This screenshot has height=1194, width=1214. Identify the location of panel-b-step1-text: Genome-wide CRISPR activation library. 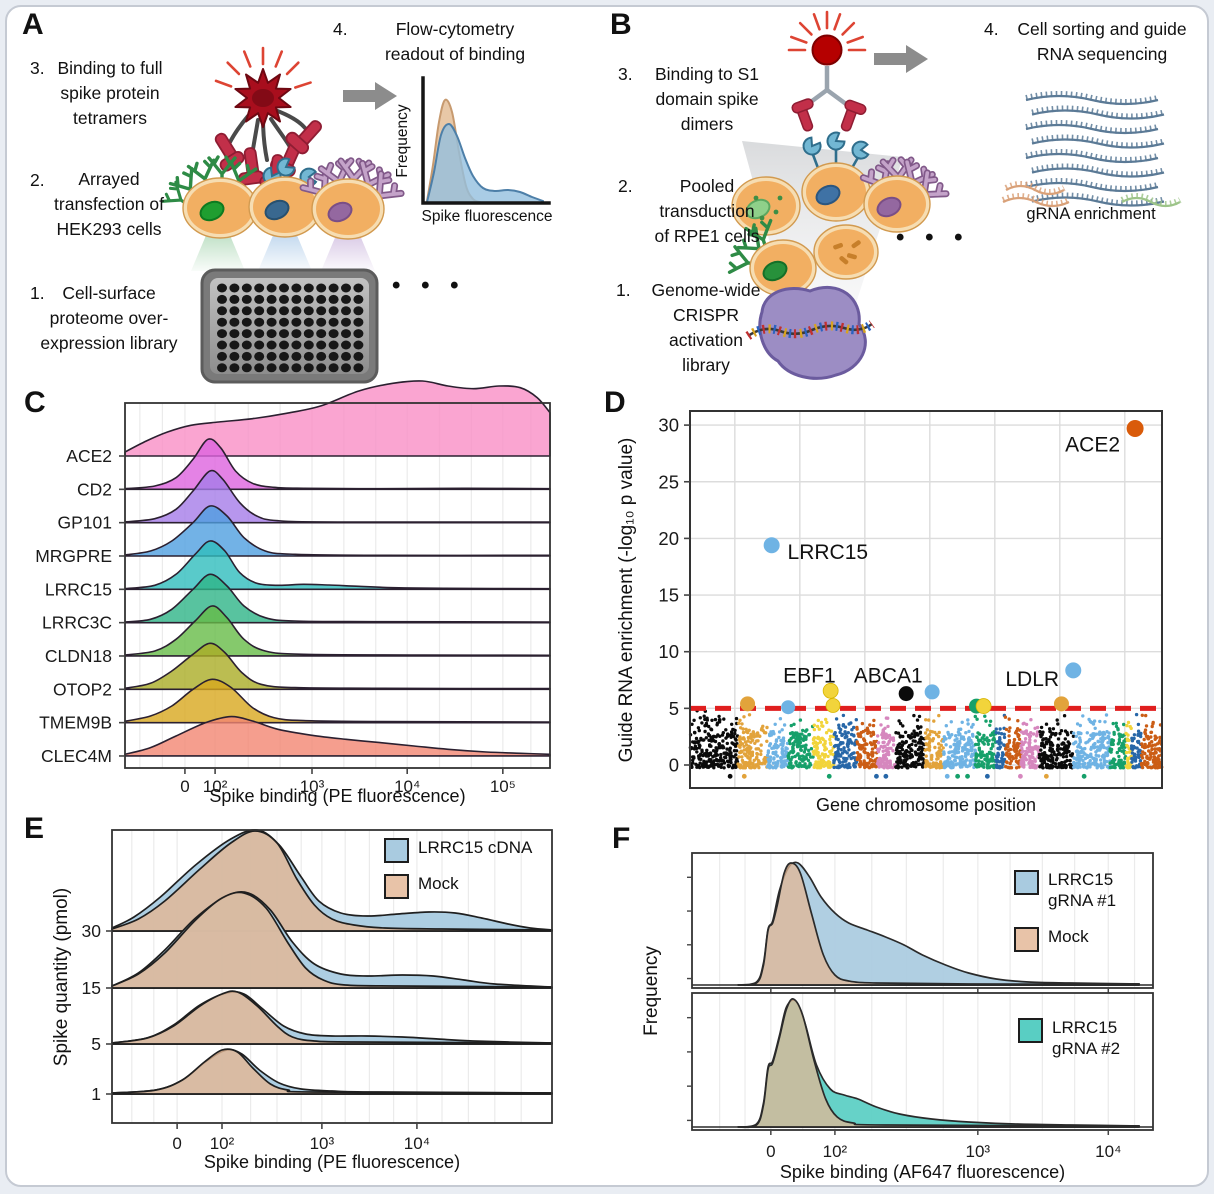
(706, 327).